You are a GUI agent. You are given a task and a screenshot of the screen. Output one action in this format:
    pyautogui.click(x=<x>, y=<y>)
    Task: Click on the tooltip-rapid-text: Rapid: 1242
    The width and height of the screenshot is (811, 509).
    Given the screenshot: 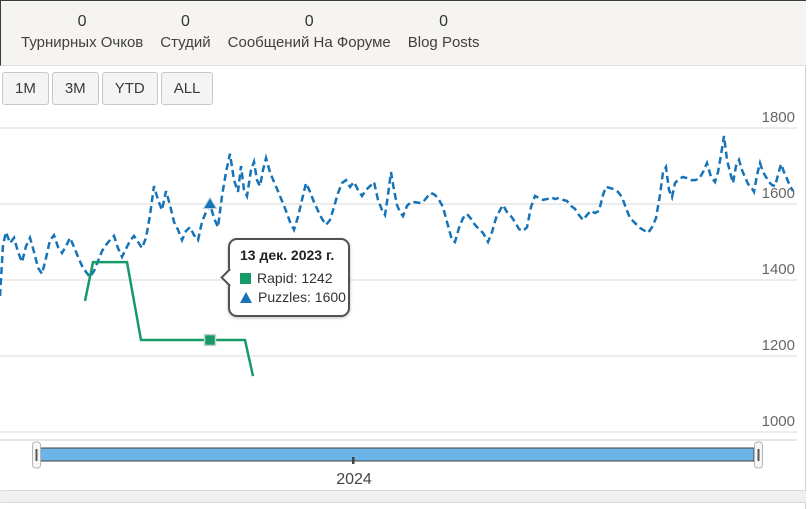 What is the action you would take?
    pyautogui.click(x=295, y=278)
    